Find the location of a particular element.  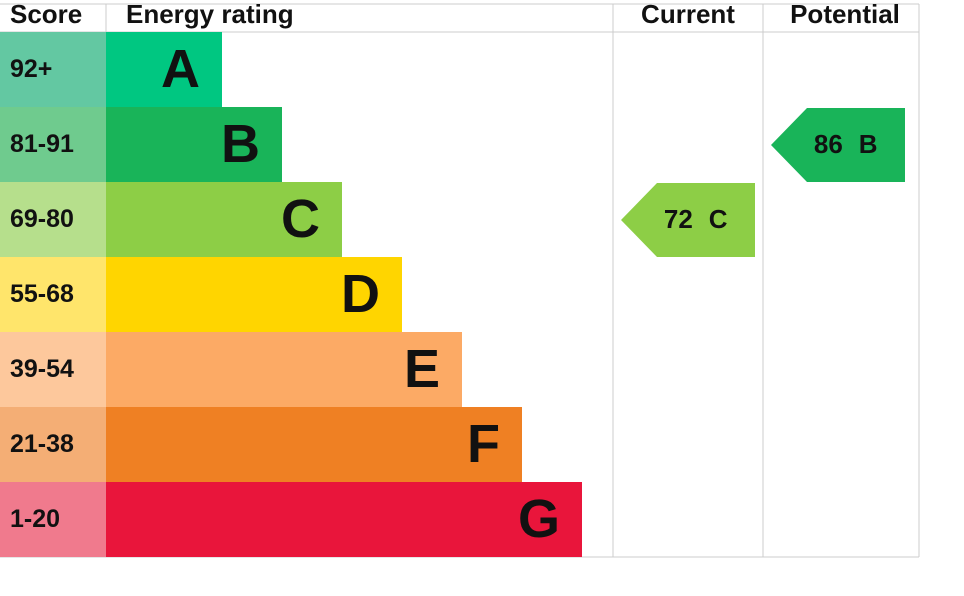

potential-letter: B is located at coordinates (868, 144).